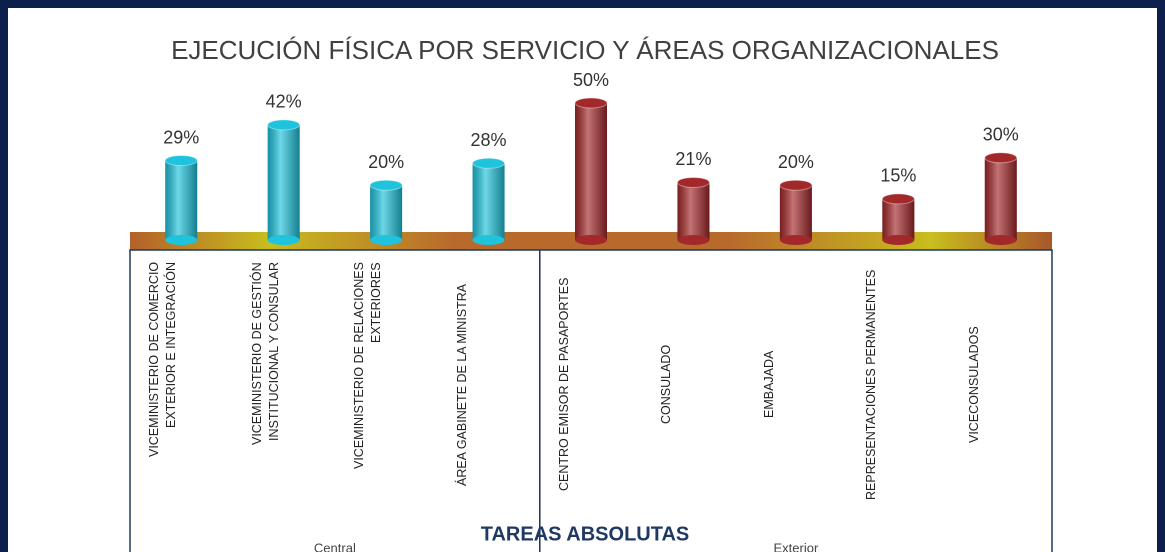  I want to click on data-label: 50%, so click(591, 80).